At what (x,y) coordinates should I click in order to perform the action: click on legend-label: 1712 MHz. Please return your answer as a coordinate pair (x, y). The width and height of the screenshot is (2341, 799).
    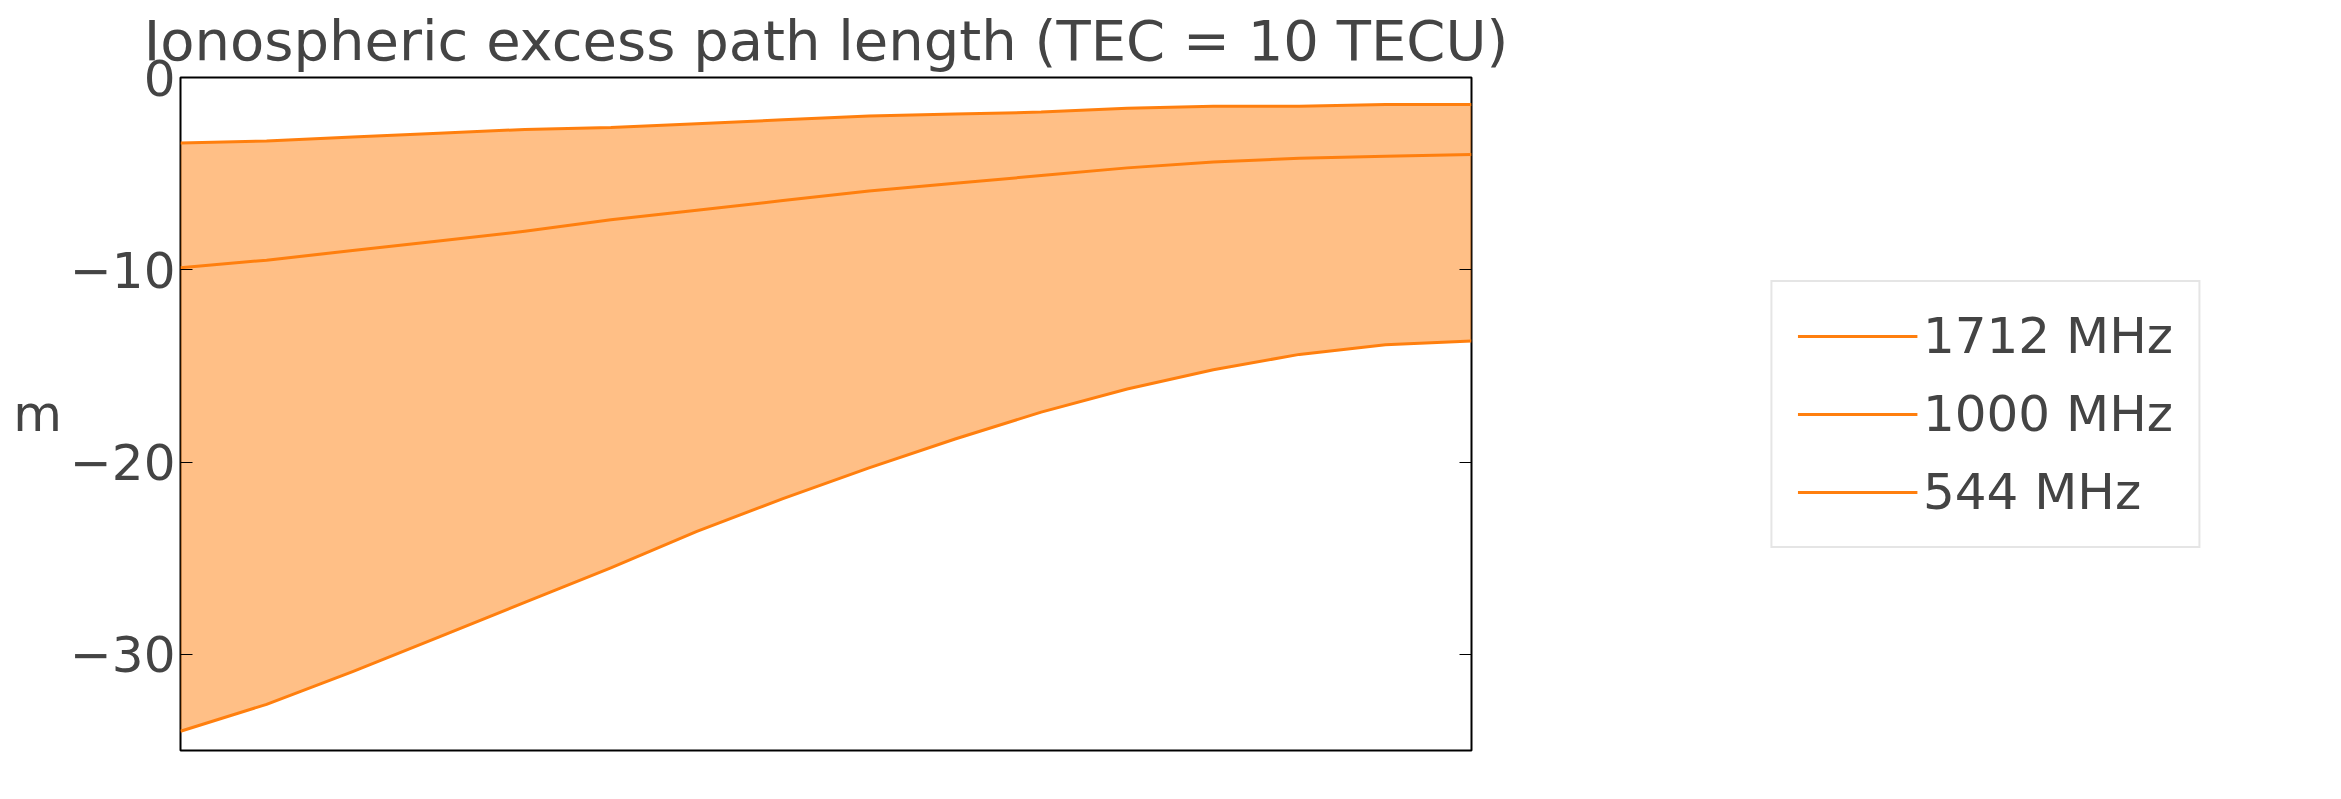
    Looking at the image, I should click on (2048, 335).